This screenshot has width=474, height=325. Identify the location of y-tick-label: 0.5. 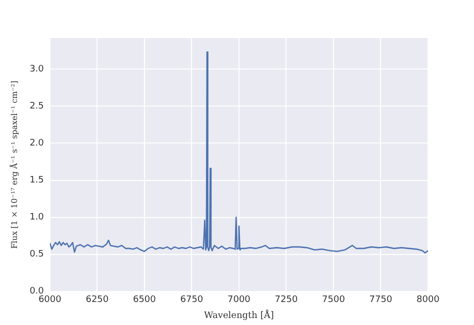
(37, 255).